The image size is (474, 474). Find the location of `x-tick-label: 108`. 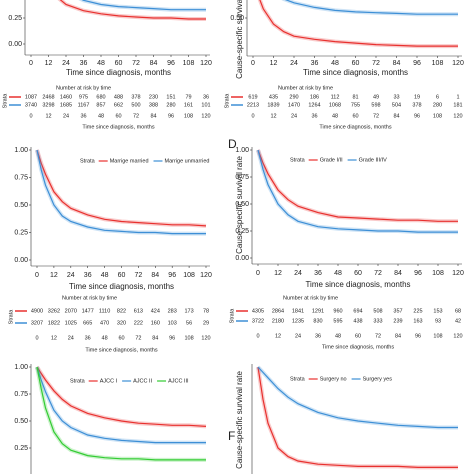

x-tick-label: 108 is located at coordinates (189, 63).